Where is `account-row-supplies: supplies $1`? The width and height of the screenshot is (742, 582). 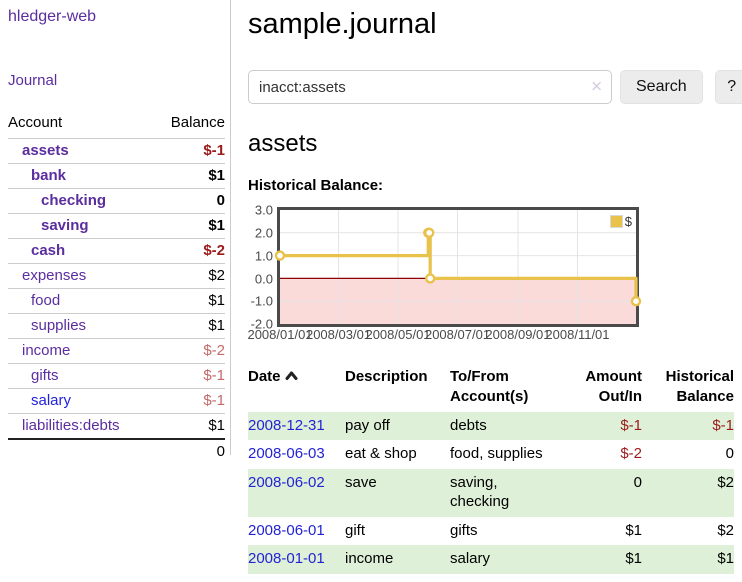
account-row-supplies: supplies $1 is located at coordinates (116, 326).